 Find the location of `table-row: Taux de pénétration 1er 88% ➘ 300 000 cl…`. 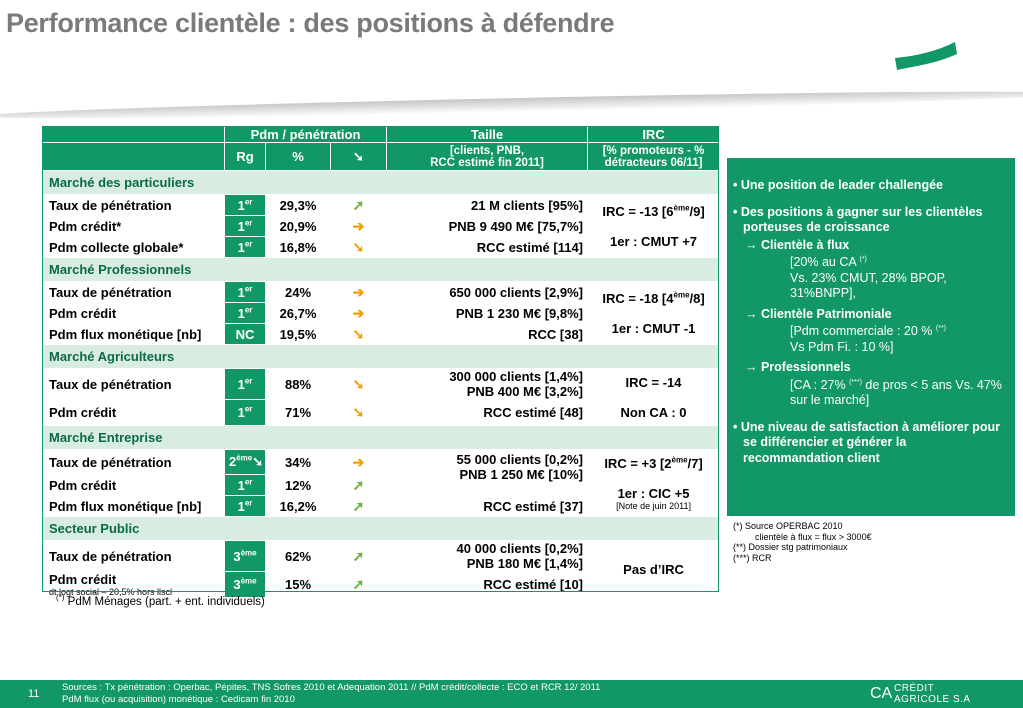

table-row: Taux de pénétration 1er 88% ➘ 300 000 cl… is located at coordinates (381, 397).